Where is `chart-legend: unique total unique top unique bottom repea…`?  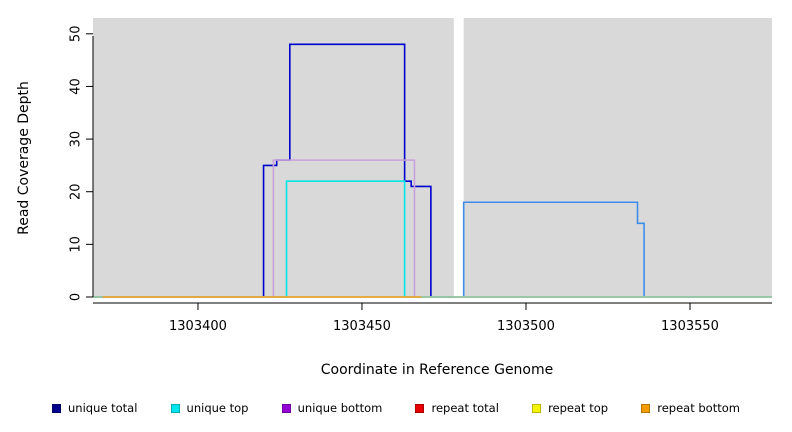 chart-legend: unique total unique top unique bottom repea… is located at coordinates (396, 408).